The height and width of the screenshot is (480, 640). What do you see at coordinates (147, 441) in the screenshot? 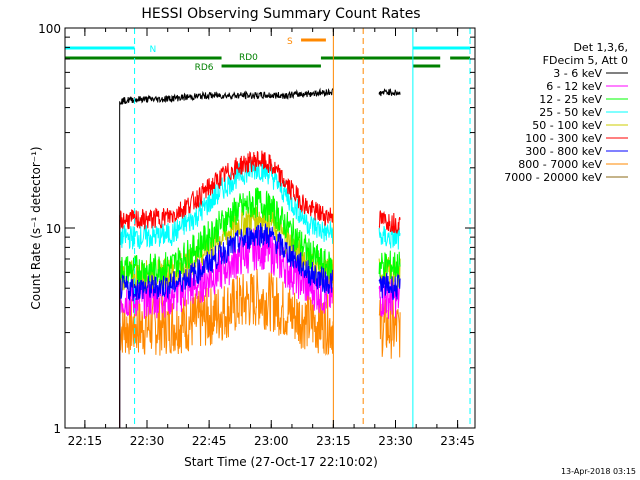
I see `x-tick-label: 22:30` at bounding box center [147, 441].